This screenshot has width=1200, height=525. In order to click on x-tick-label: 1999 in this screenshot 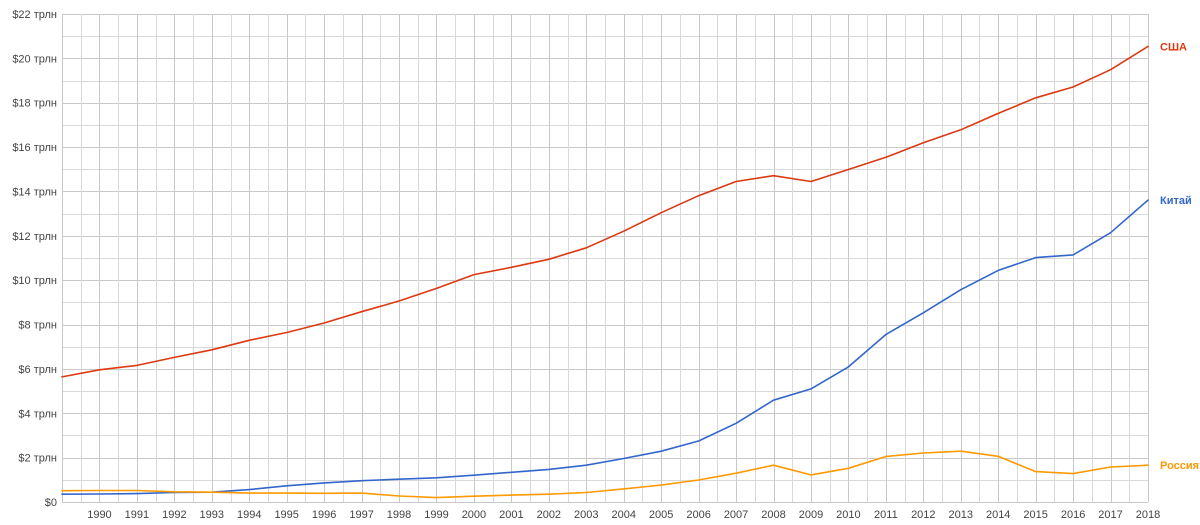, I will do `click(436, 515)`.